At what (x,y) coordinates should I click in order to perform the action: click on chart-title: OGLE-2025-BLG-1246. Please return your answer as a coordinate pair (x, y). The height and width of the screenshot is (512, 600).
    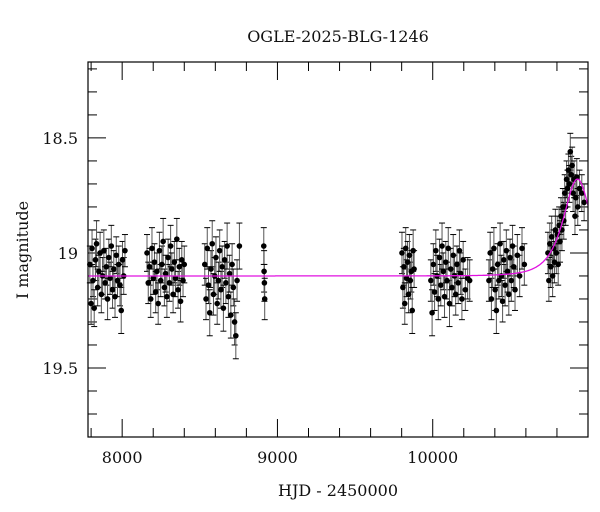
    Looking at the image, I should click on (338, 36).